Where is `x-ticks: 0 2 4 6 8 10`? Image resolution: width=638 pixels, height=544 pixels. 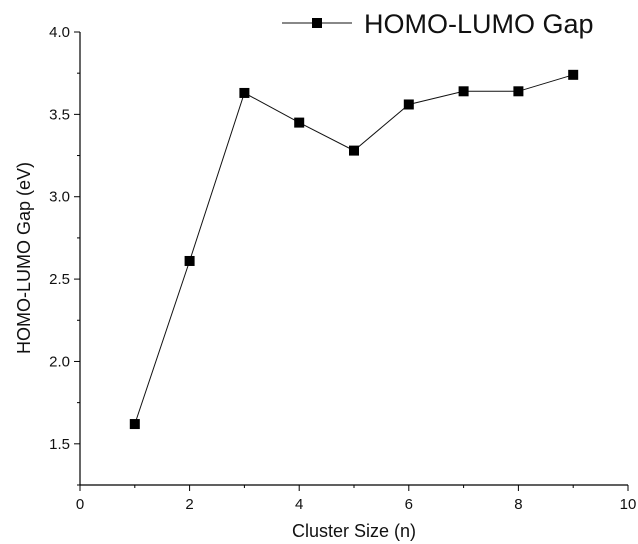 x-ticks: 0 2 4 6 8 10 is located at coordinates (356, 499).